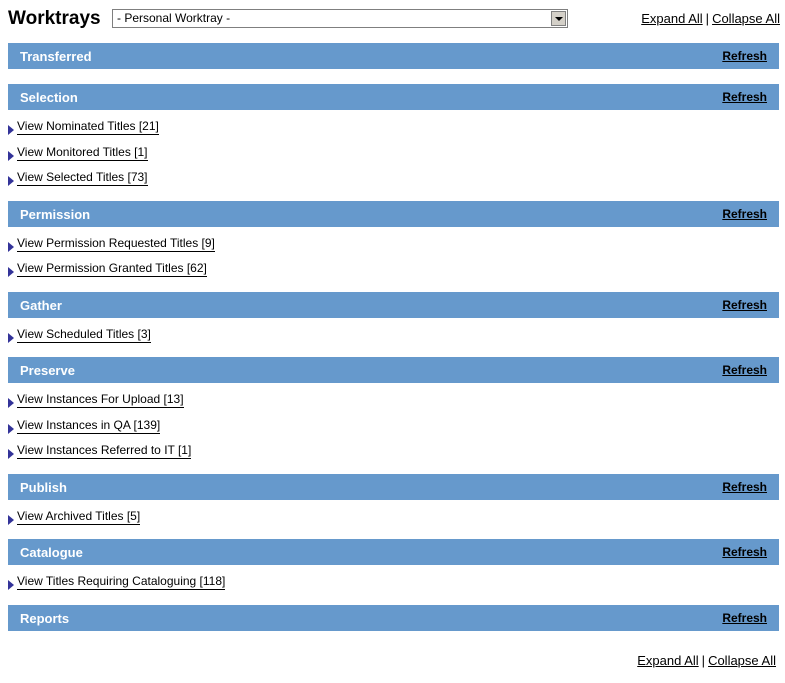 This screenshot has height=683, width=785. I want to click on worktray-select: - Personal Worktray -, so click(340, 18).